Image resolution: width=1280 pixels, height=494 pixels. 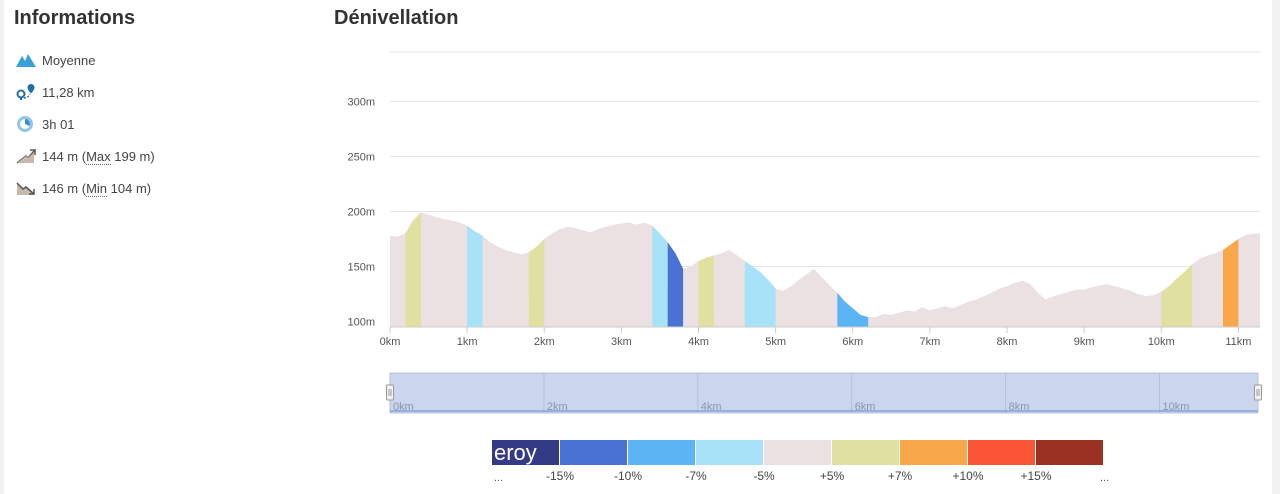 I want to click on navigator-tick-label: 2km, so click(x=557, y=407).